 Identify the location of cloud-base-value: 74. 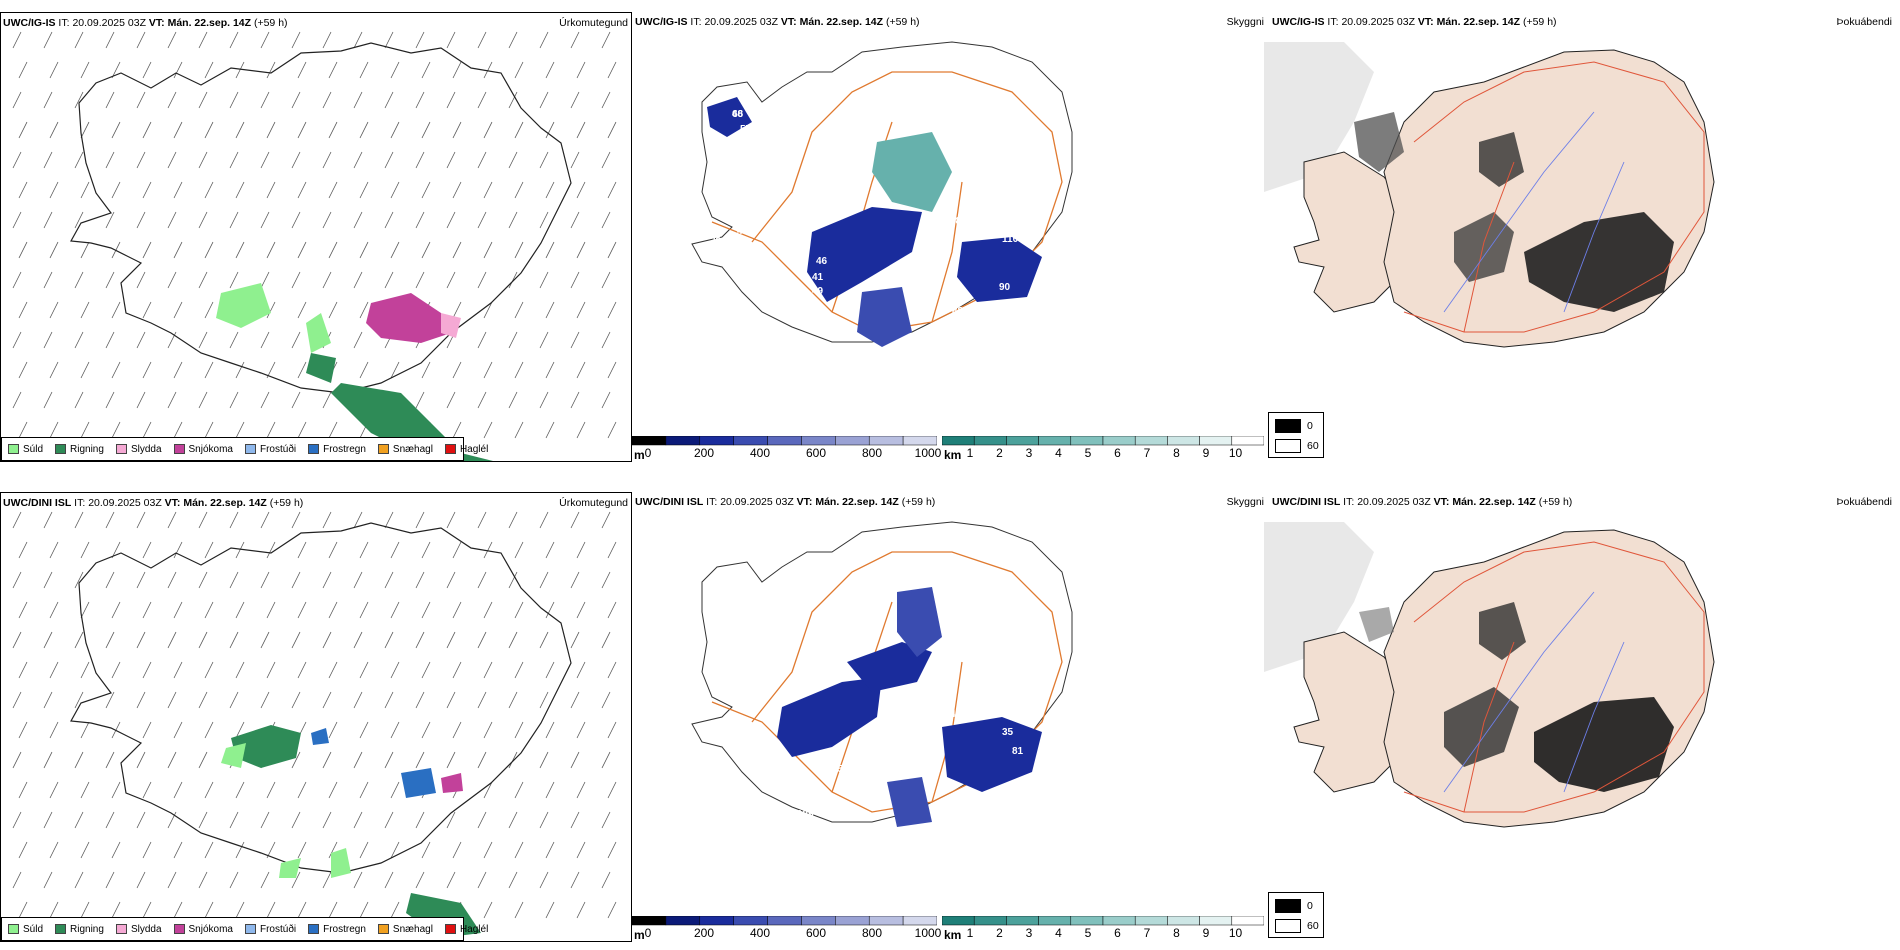
(788, 339).